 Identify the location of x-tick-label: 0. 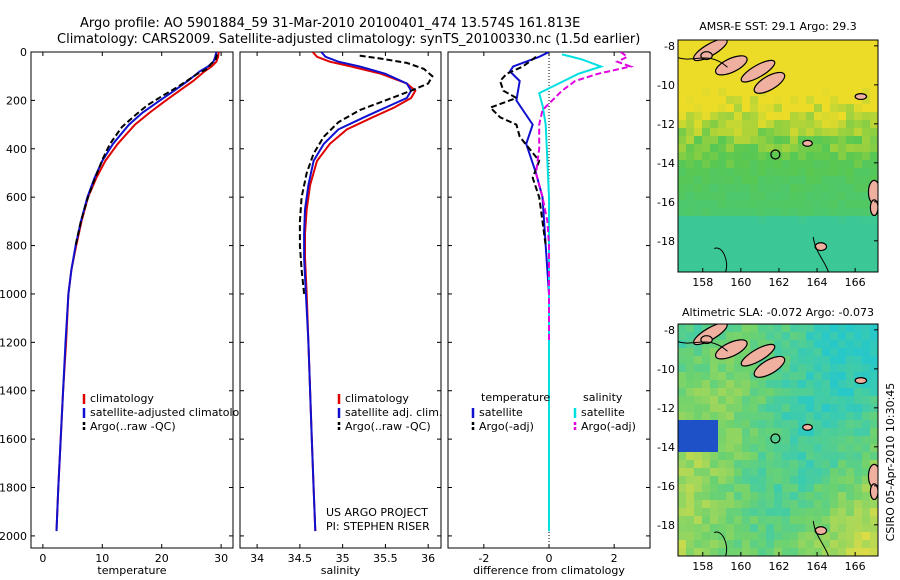
(549, 558).